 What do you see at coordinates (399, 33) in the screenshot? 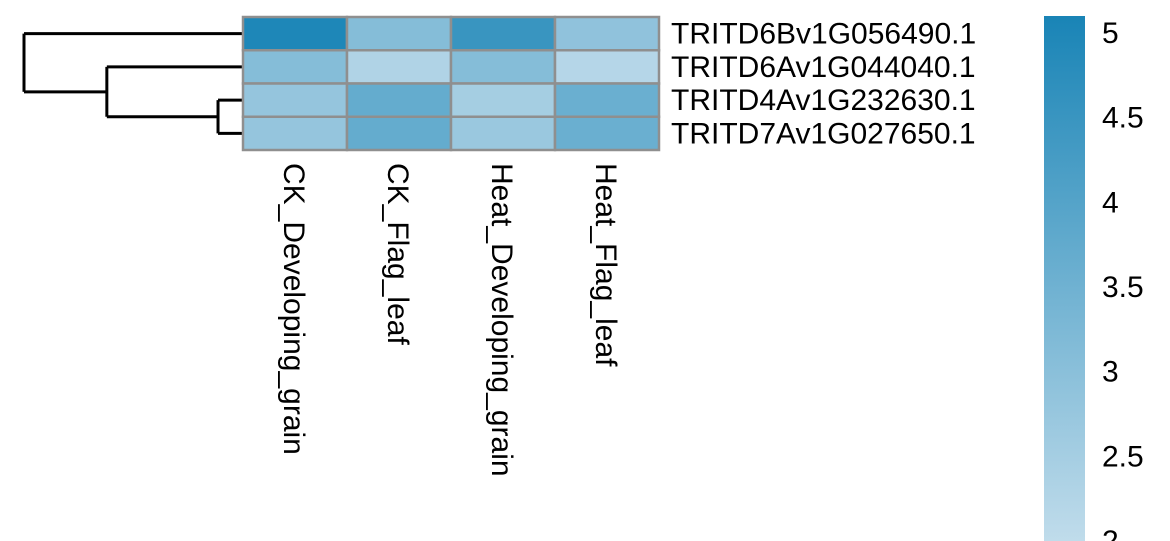
I see `heatmap-cell-r1-c2` at bounding box center [399, 33].